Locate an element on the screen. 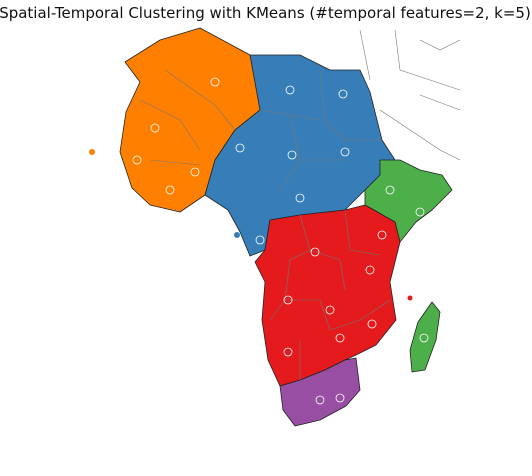  cluster-red is located at coordinates (327, 295).